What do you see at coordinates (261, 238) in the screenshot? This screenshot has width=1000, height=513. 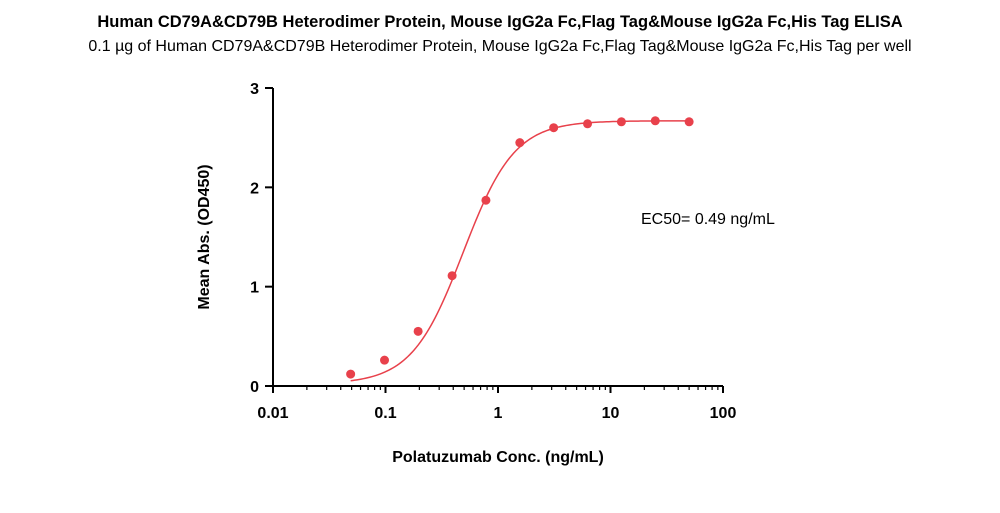 I see `y-axis-ticks: 0 1 2 3` at bounding box center [261, 238].